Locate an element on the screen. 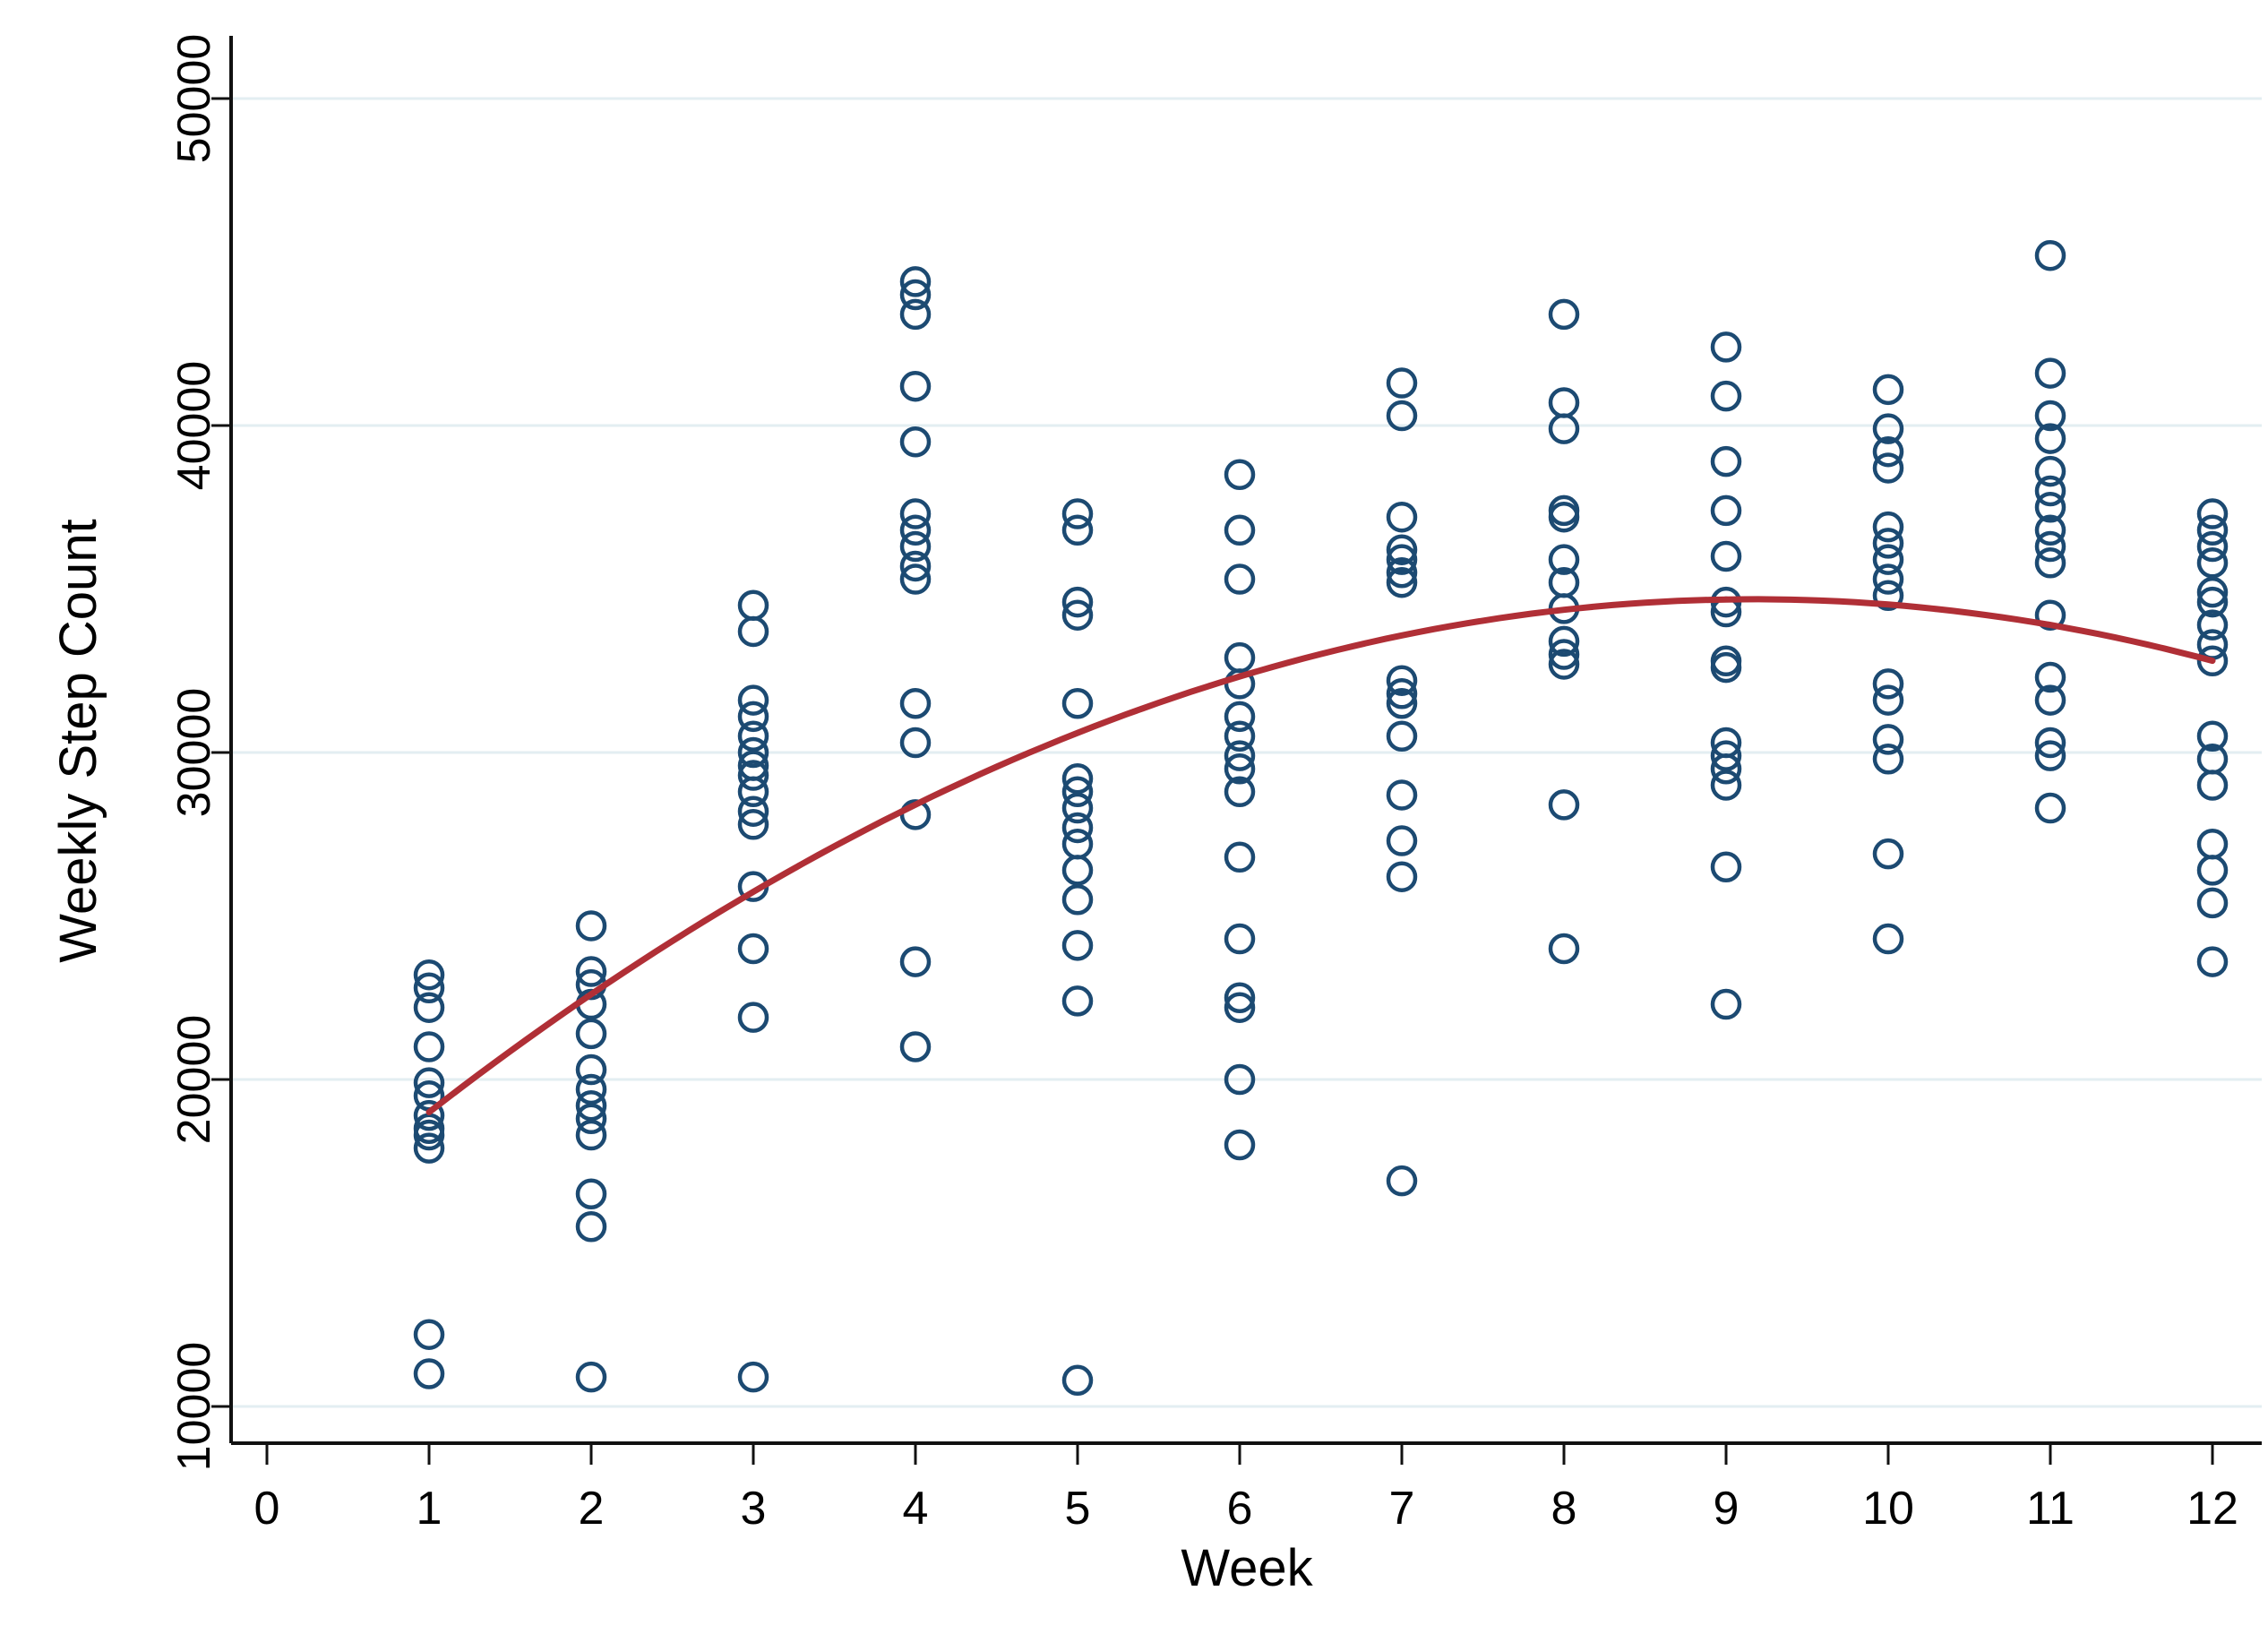  x-tick-label: 8 is located at coordinates (1564, 1509).